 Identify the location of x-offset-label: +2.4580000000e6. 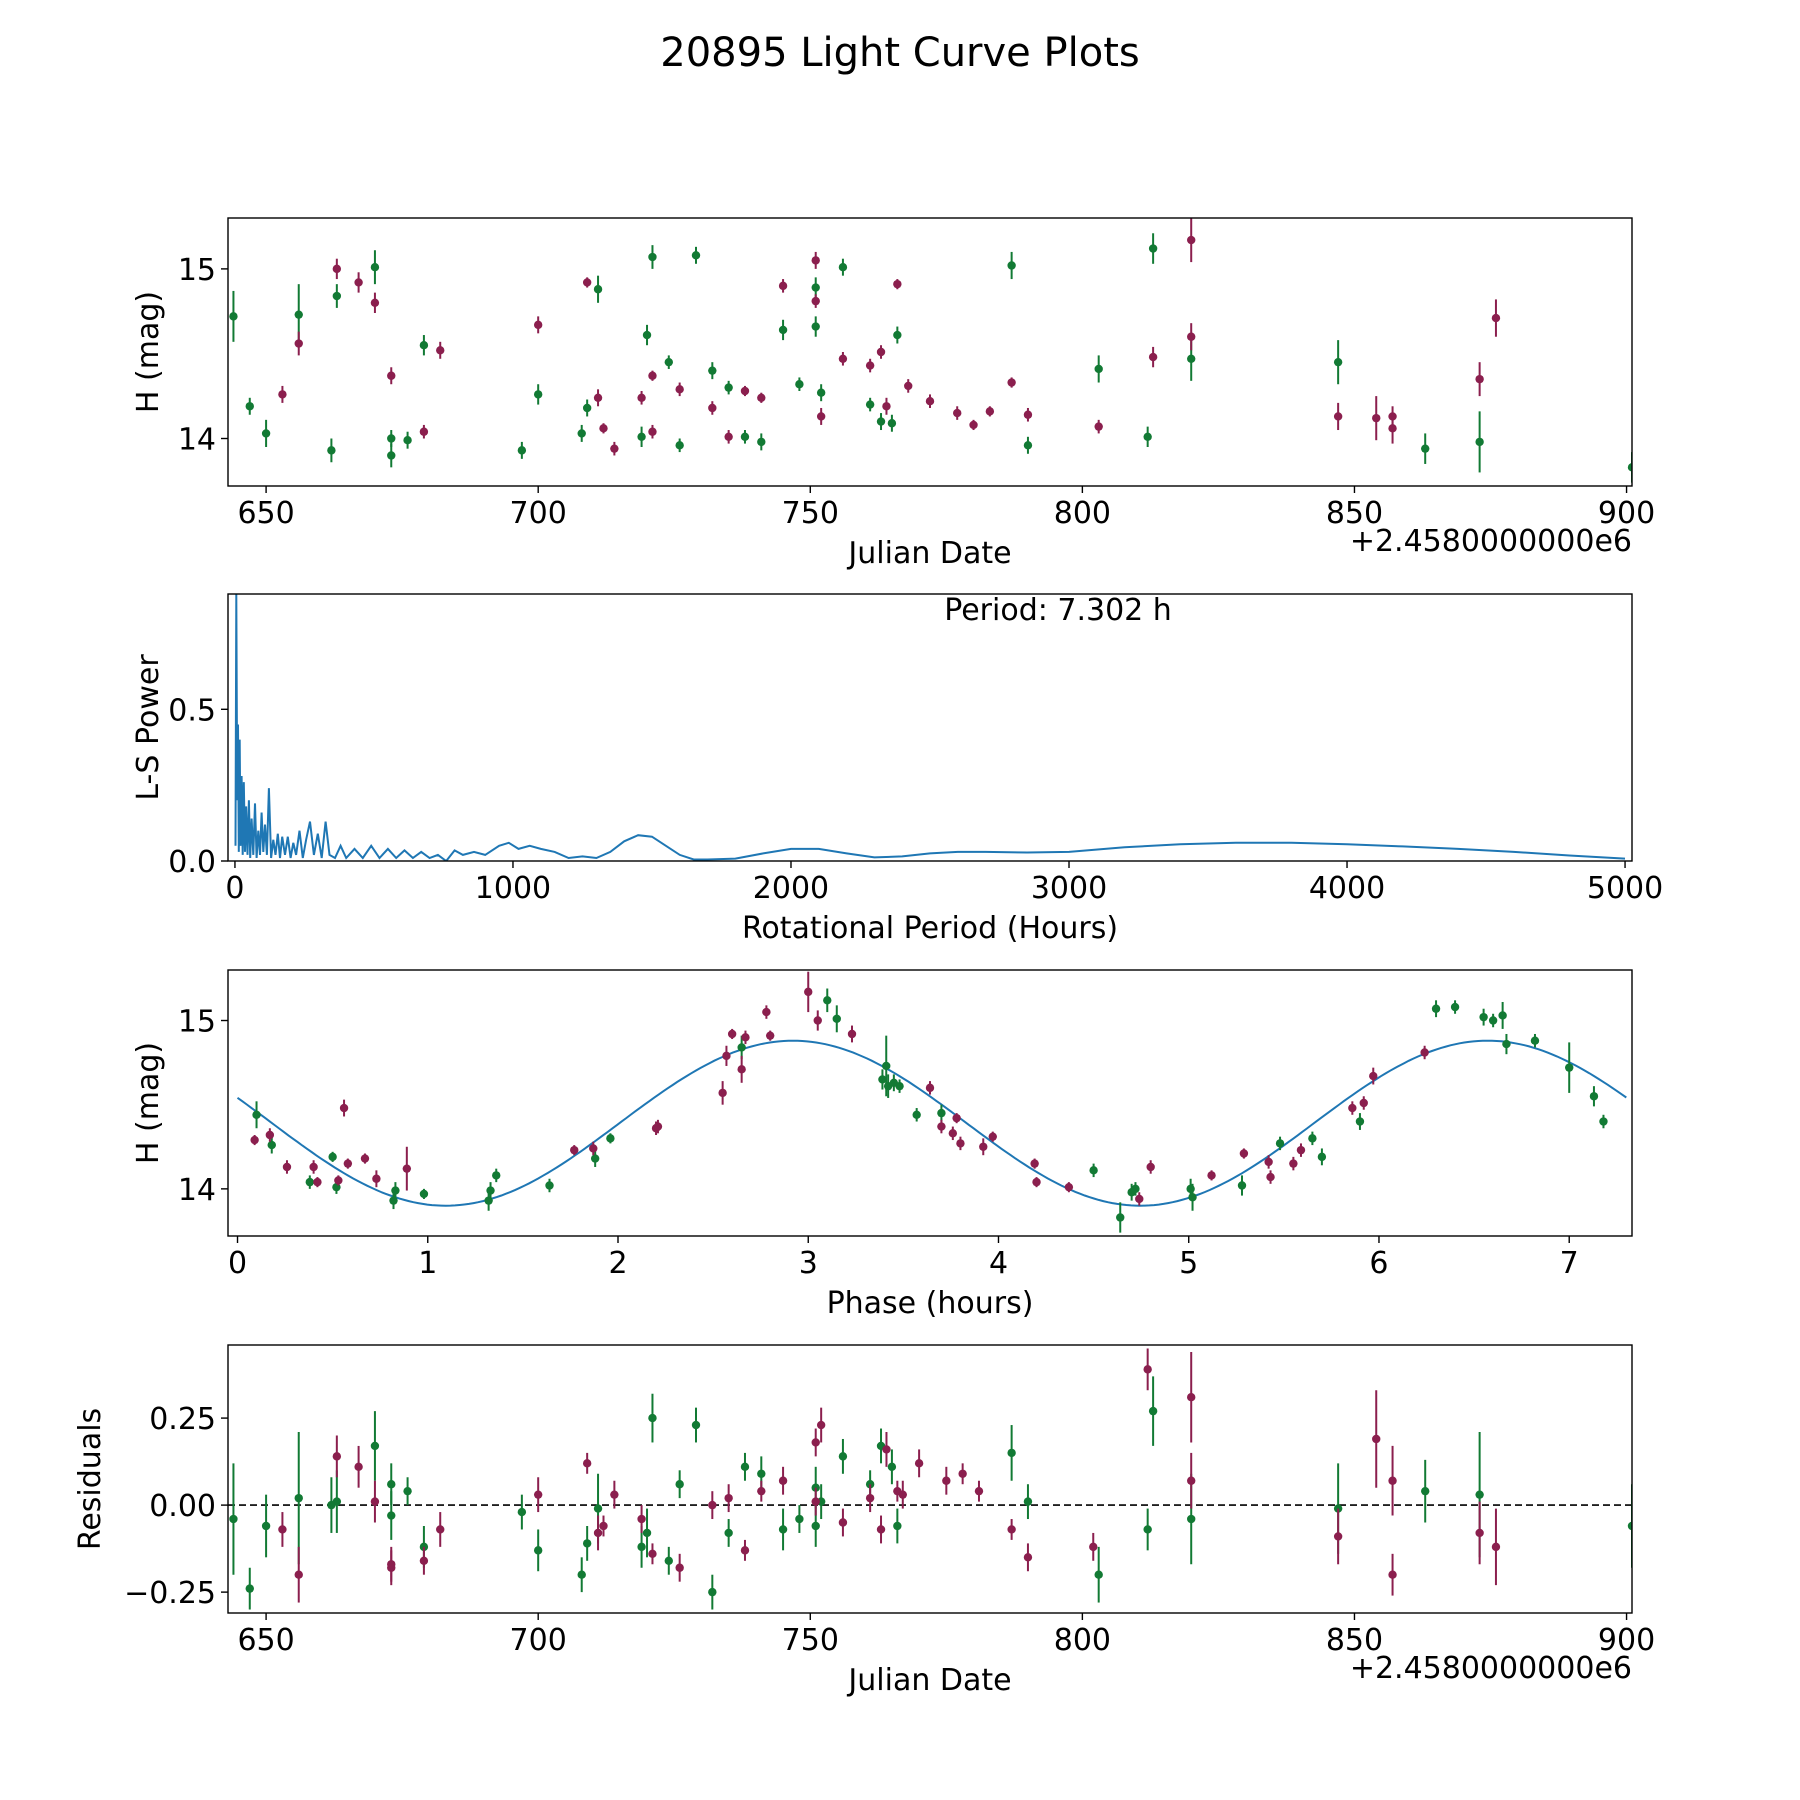
(1491, 1668).